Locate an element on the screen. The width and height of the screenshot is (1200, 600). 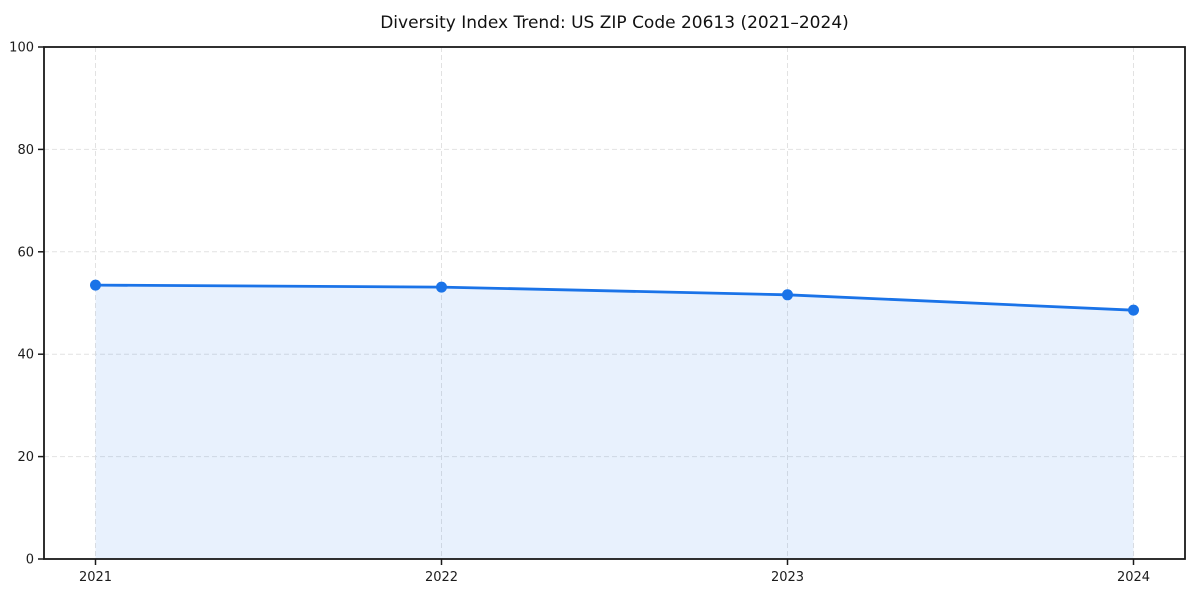
x-tick-label: 2024 is located at coordinates (1133, 577).